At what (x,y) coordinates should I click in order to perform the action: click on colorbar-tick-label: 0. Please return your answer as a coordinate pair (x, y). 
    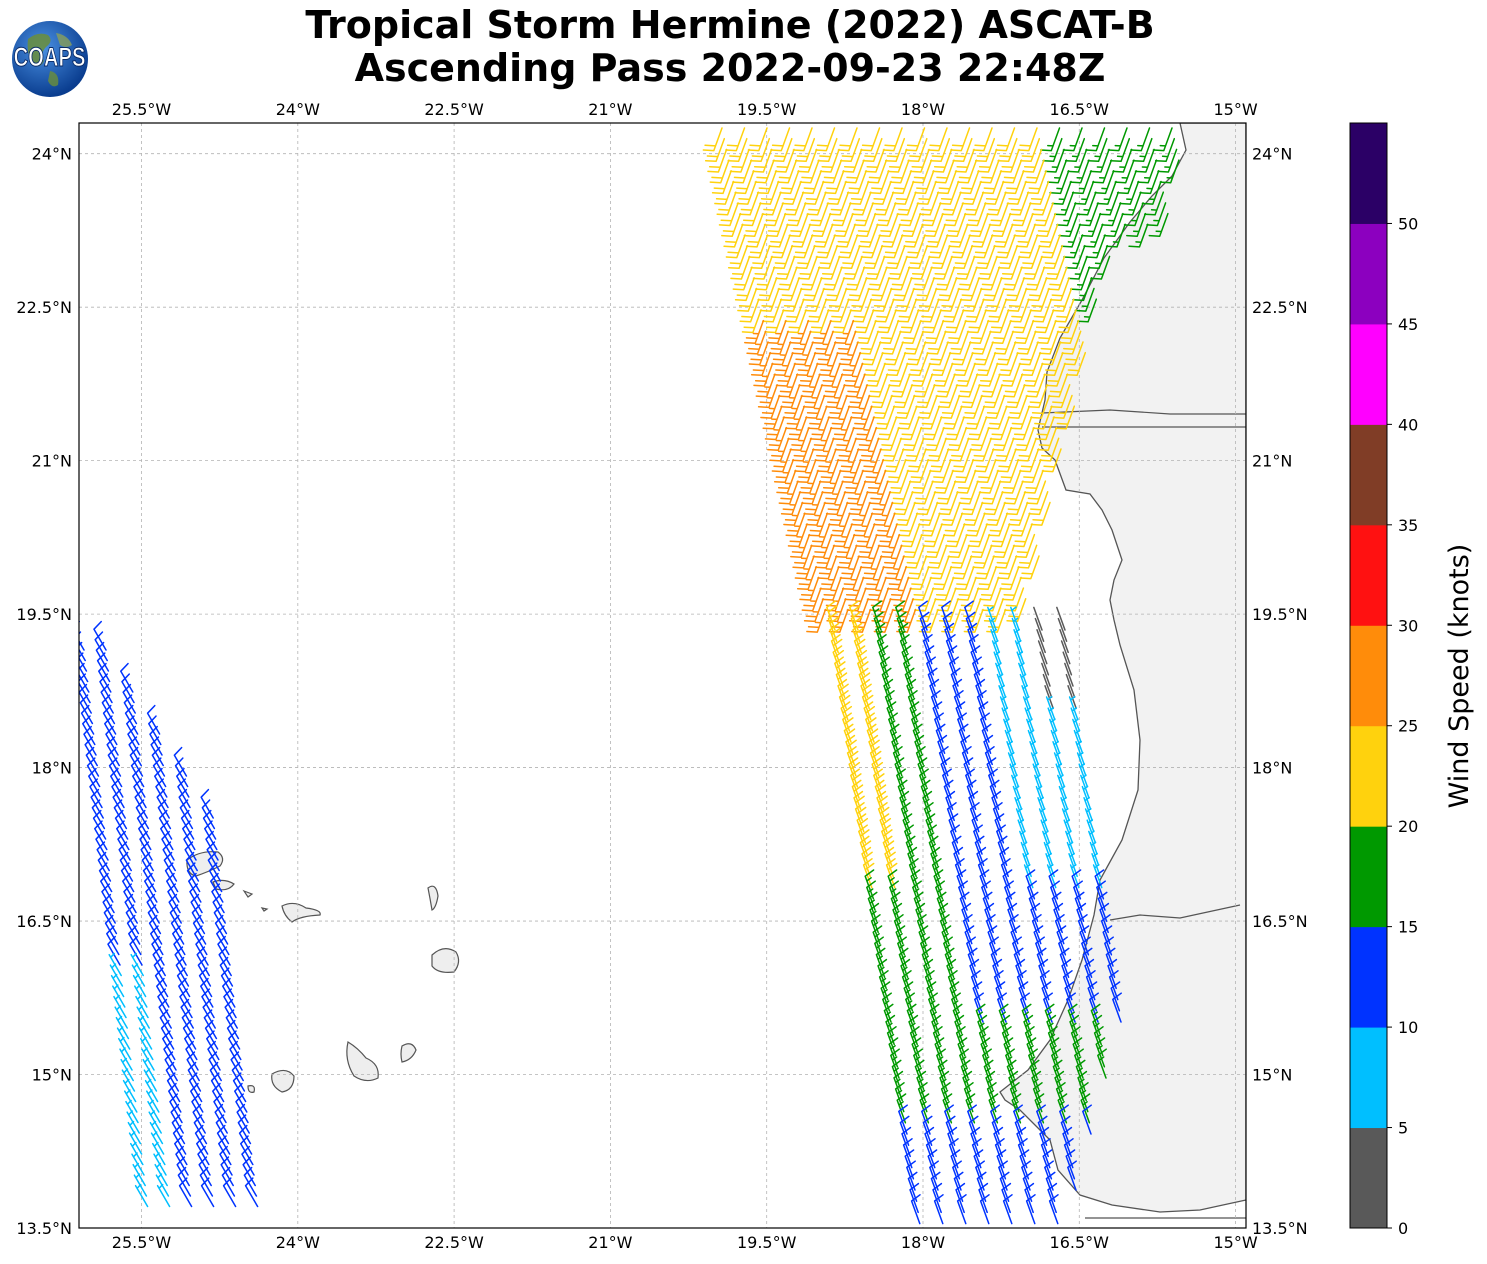
    Looking at the image, I should click on (1403, 1228).